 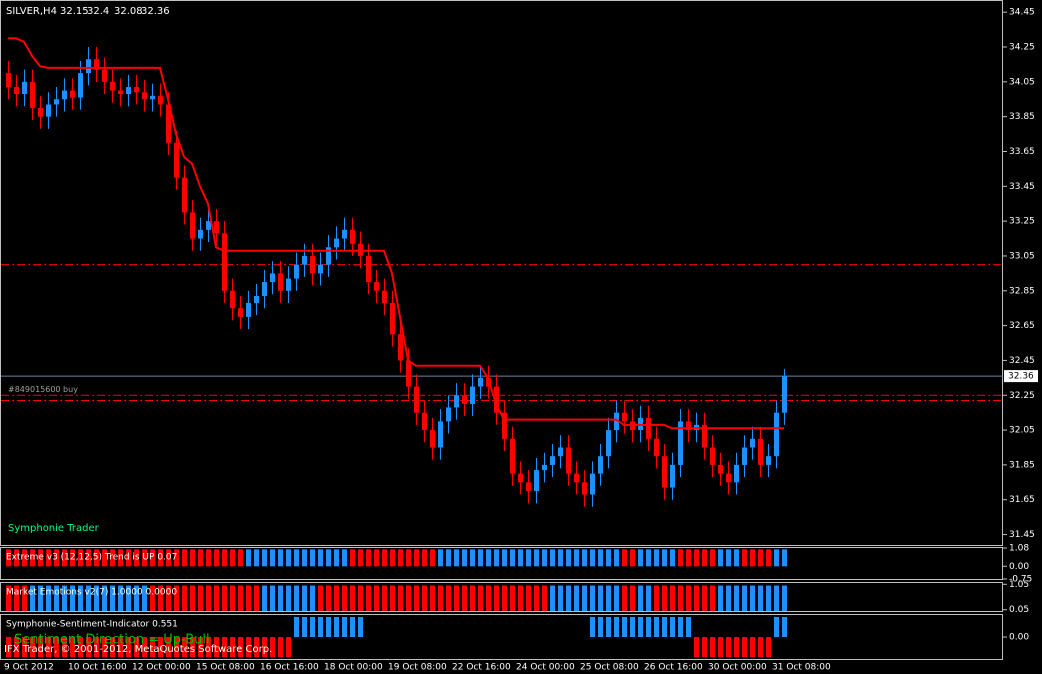 What do you see at coordinates (1022, 13) in the screenshot?
I see `y-tick-label: 34.45` at bounding box center [1022, 13].